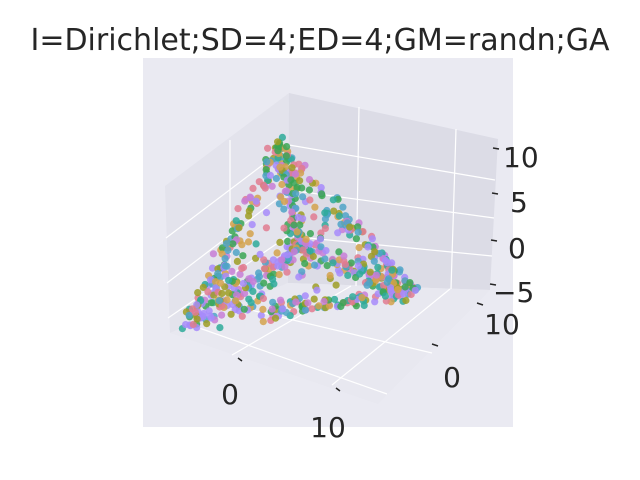 Image resolution: width=640 pixels, height=480 pixels. What do you see at coordinates (286, 358) in the screenshot?
I see `floor-gridline` at bounding box center [286, 358].